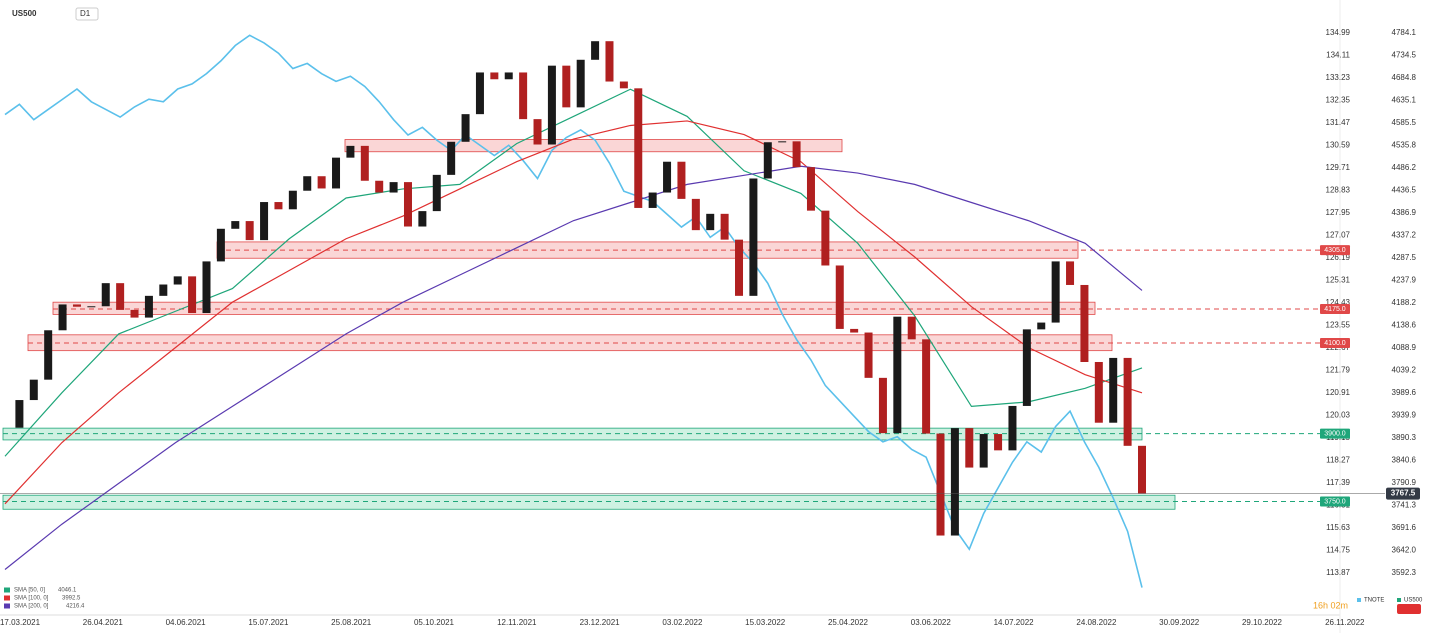 The height and width of the screenshot is (633, 1430). I want to click on y-tick-label: 3741.3, so click(1404, 505).